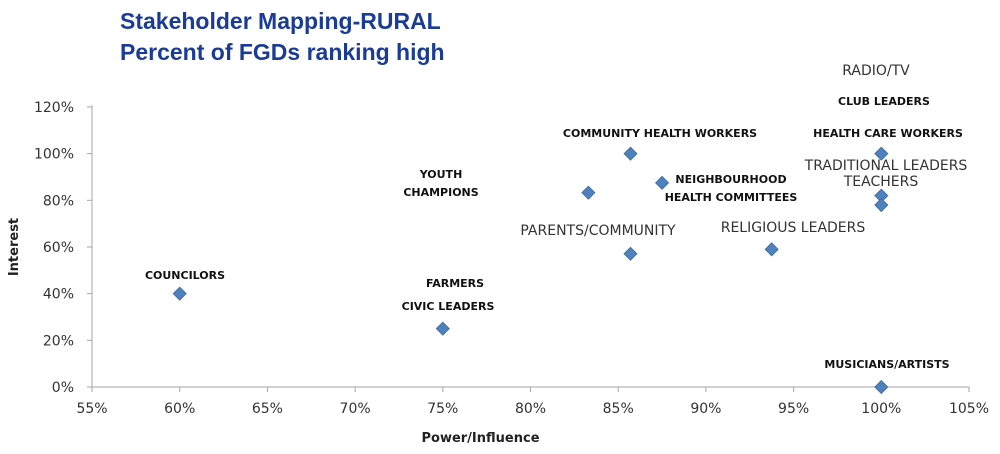 Image resolution: width=1000 pixels, height=454 pixels. What do you see at coordinates (63, 388) in the screenshot?
I see `y-tick-label: 0%` at bounding box center [63, 388].